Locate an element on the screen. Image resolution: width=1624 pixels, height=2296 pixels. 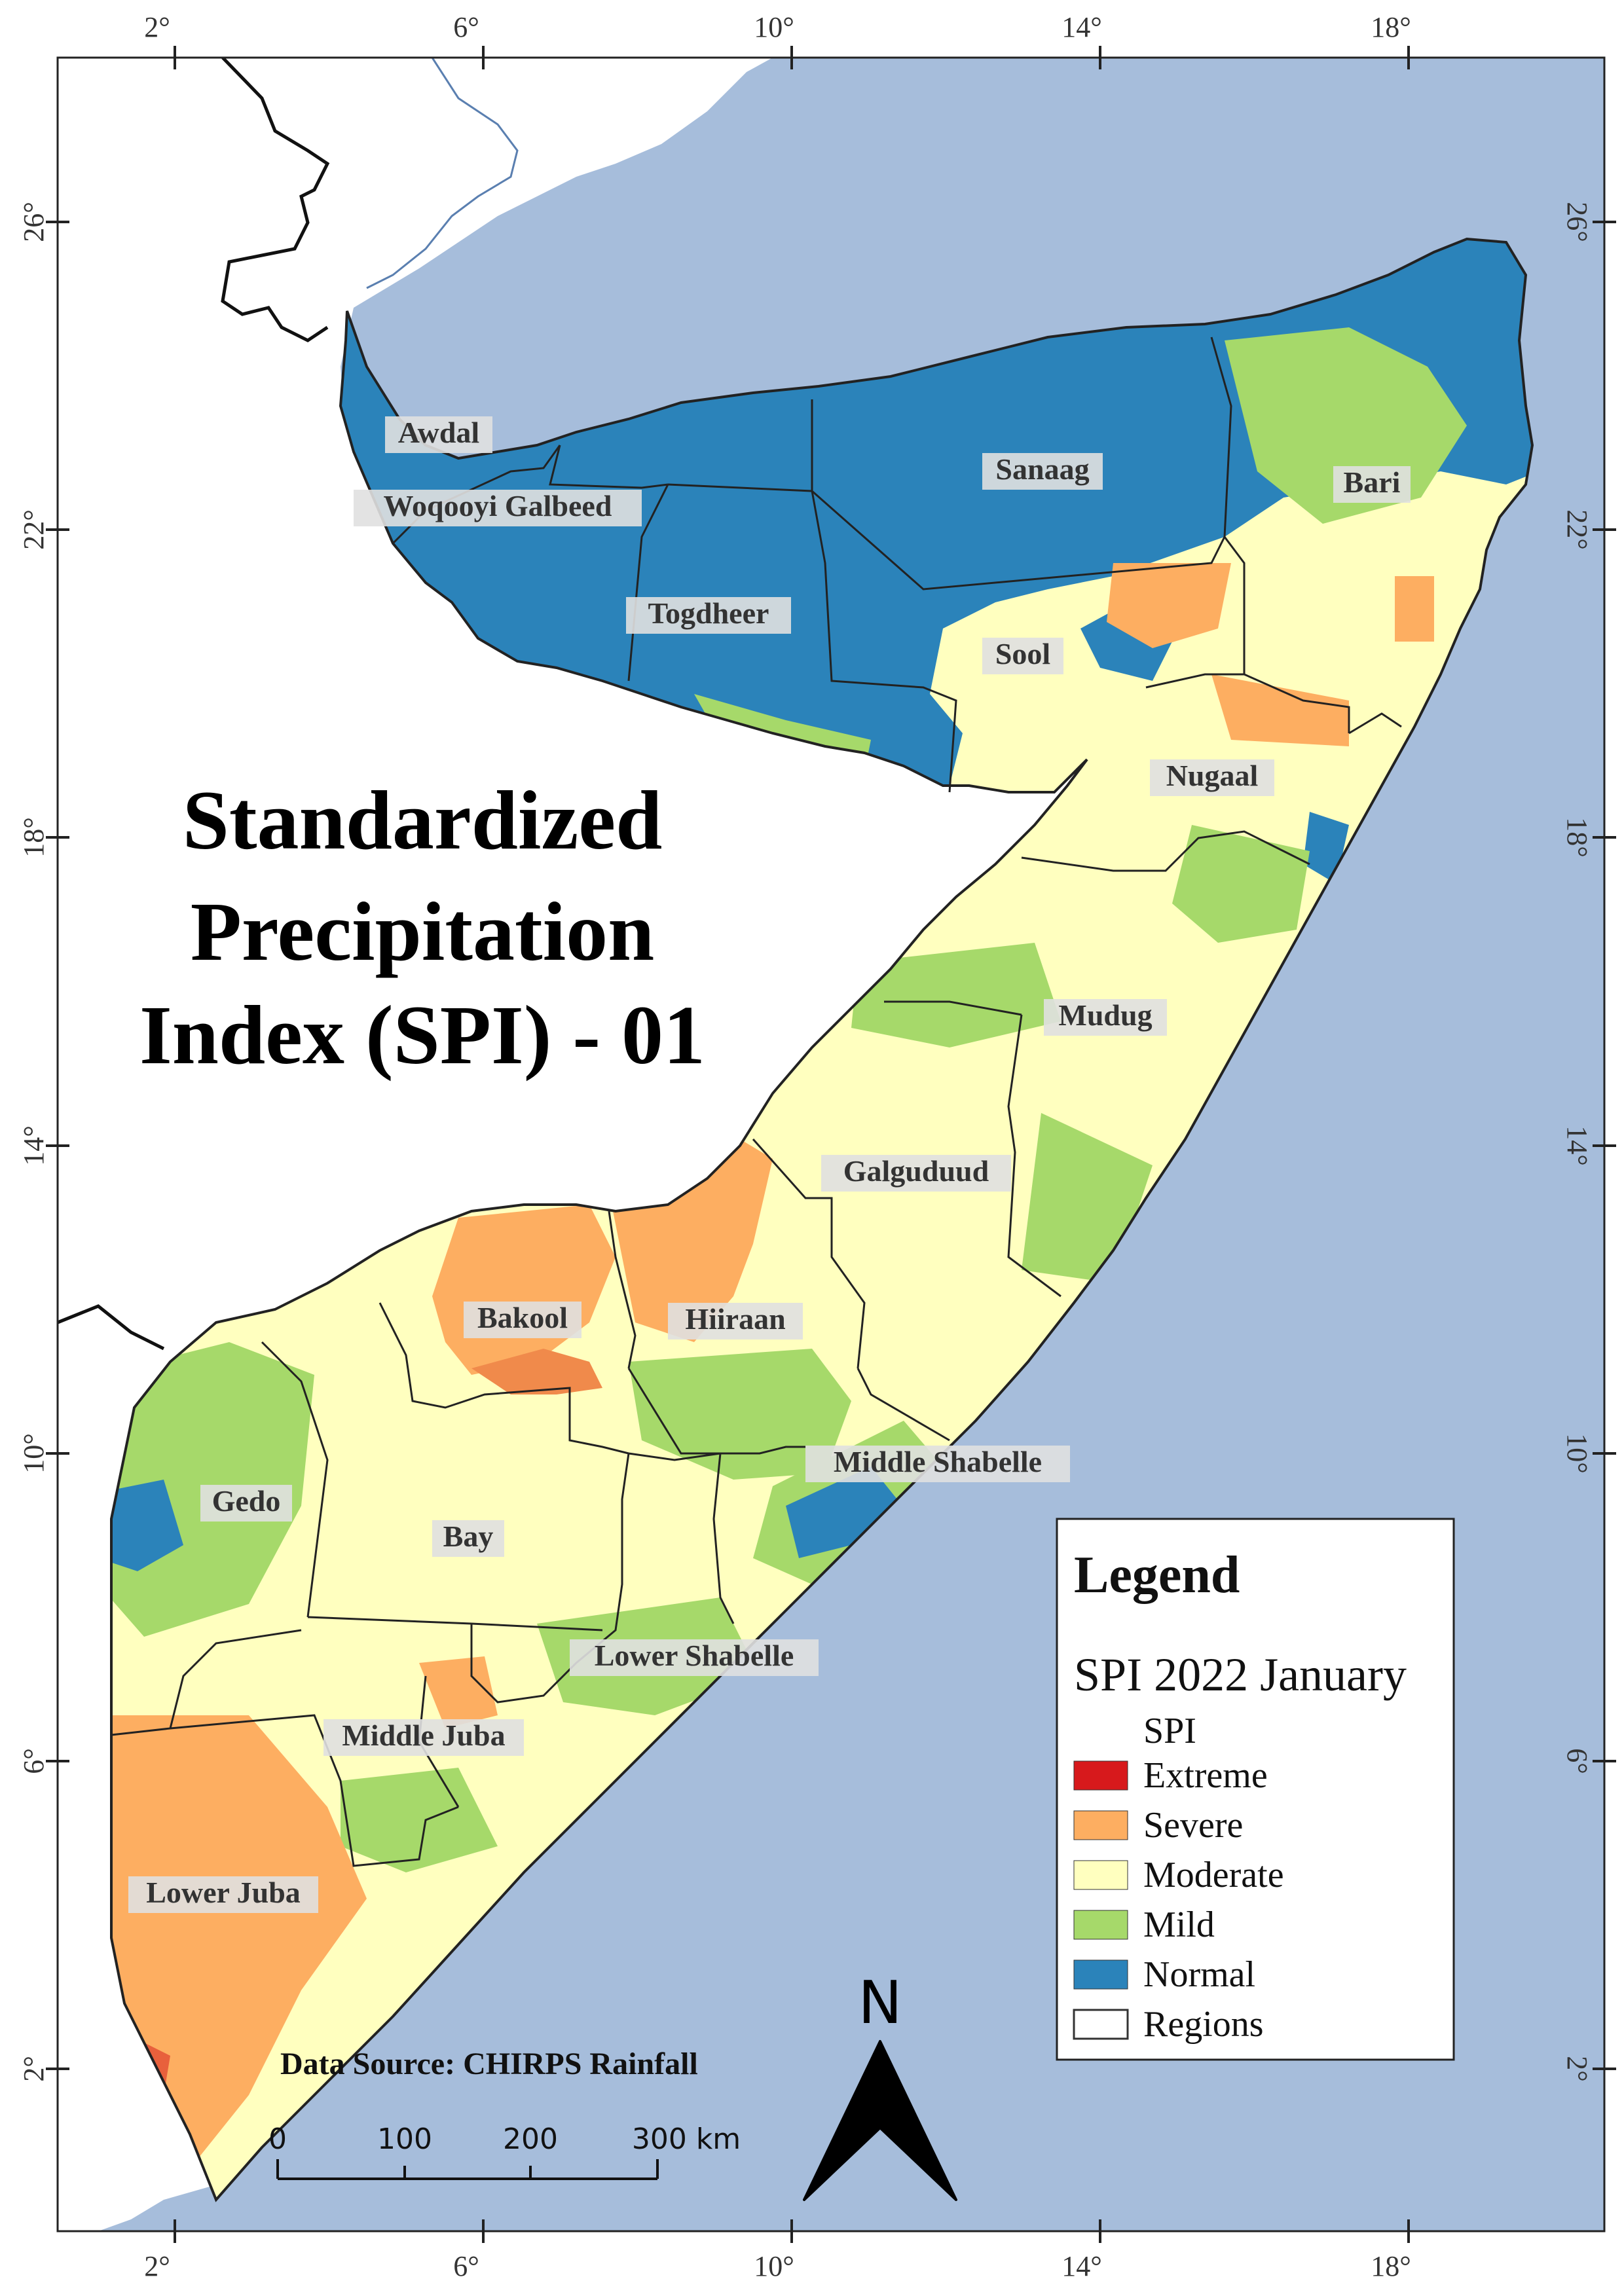
lat-label-right: 22° is located at coordinates (1577, 529).